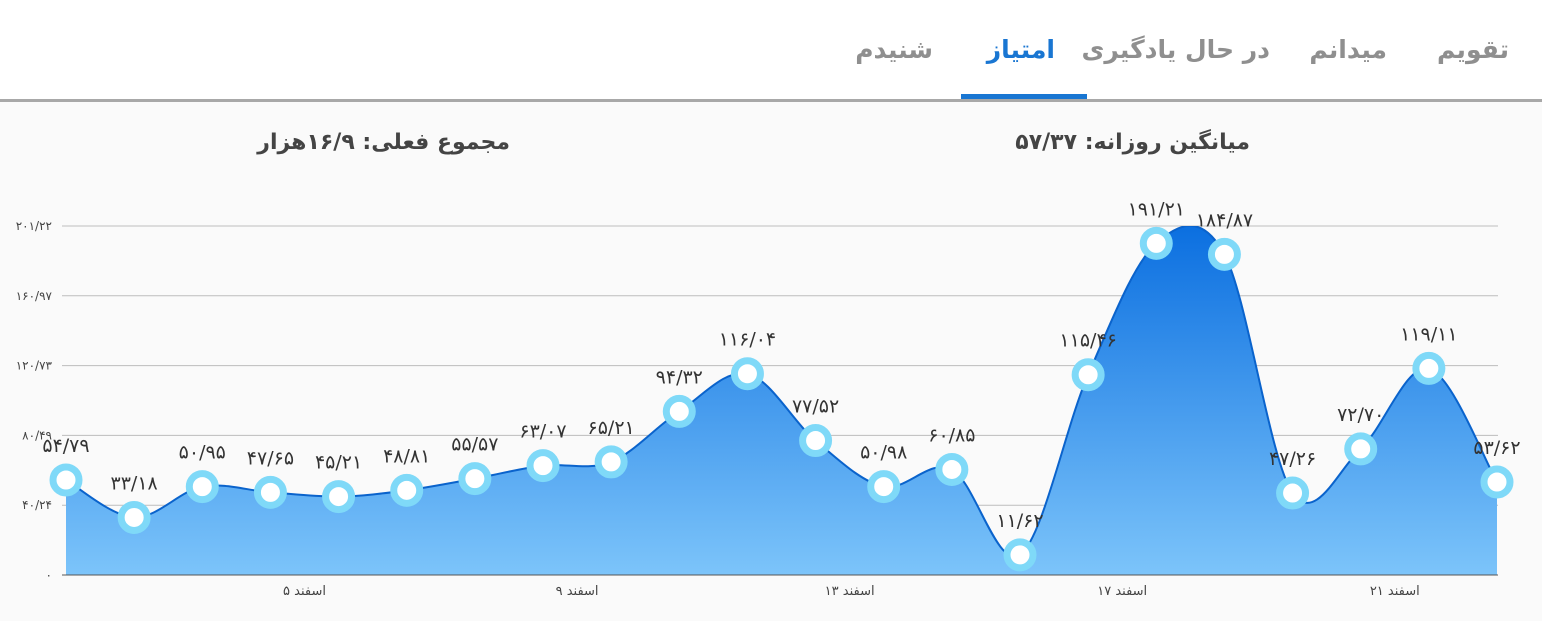 Image resolution: width=1542 pixels, height=621 pixels. What do you see at coordinates (34, 400) in the screenshot?
I see `y-axis: ۰ ۴۰/۲۴ ۸۰/۴۹ ۱۲۰/۷۳ ۱۶۰/۹۷ ۲۰۱/۲۲` at bounding box center [34, 400].